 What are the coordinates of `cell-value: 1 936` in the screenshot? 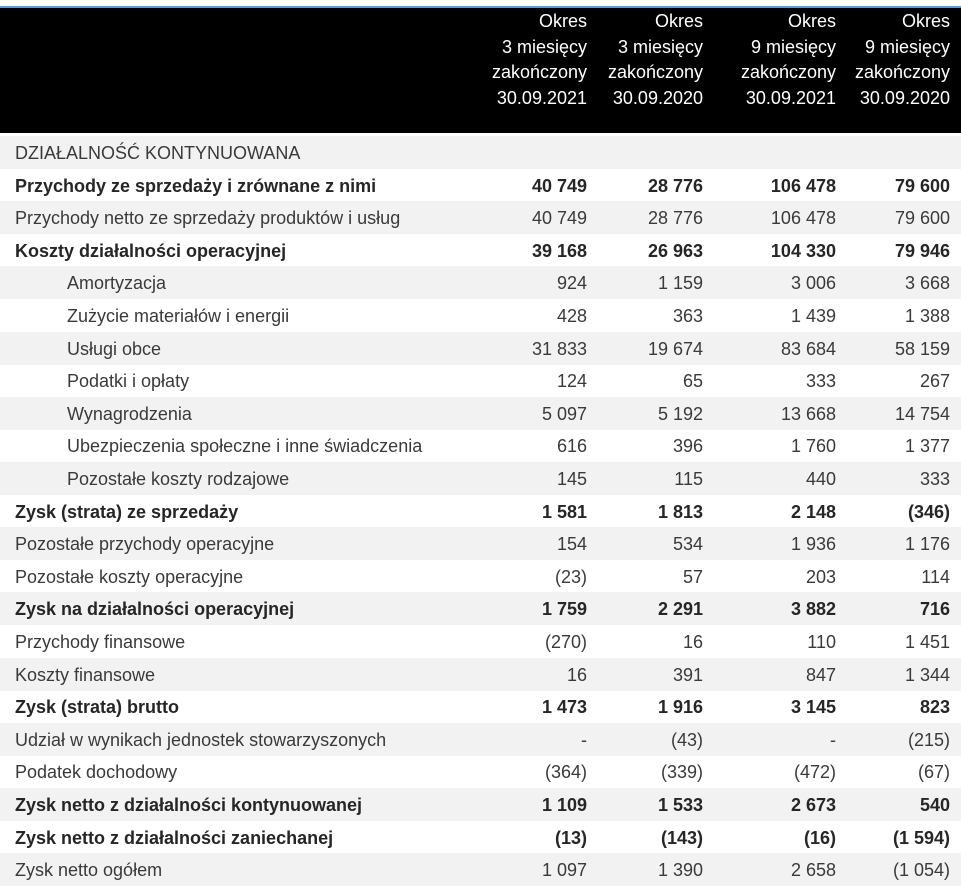 It's located at (813, 544).